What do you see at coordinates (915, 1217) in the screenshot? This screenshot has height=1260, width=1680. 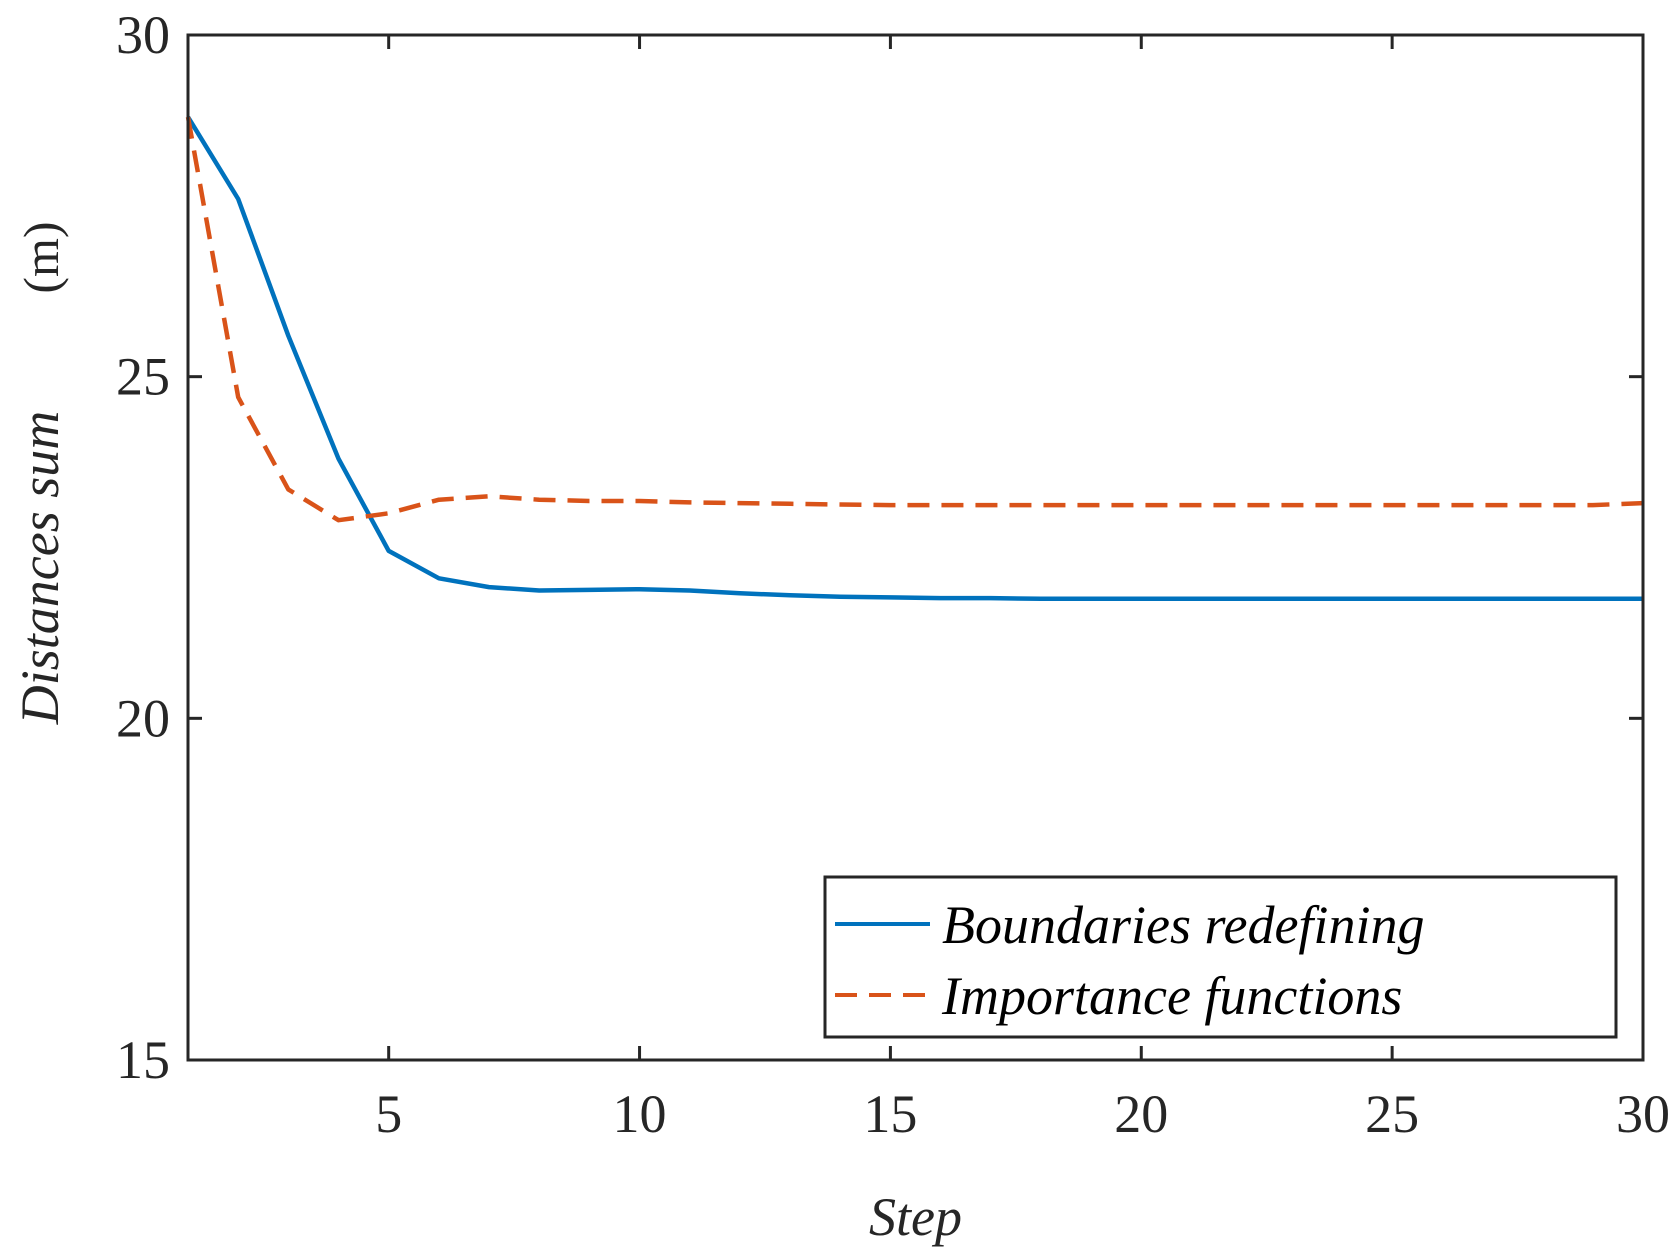 I see `x-axis-label: Step` at bounding box center [915, 1217].